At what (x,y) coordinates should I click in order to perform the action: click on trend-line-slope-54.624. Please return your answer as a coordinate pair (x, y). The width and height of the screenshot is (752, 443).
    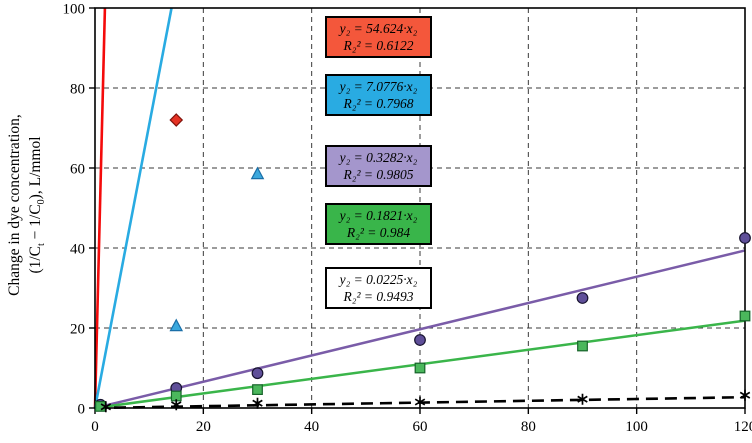
    Looking at the image, I should click on (100, 208).